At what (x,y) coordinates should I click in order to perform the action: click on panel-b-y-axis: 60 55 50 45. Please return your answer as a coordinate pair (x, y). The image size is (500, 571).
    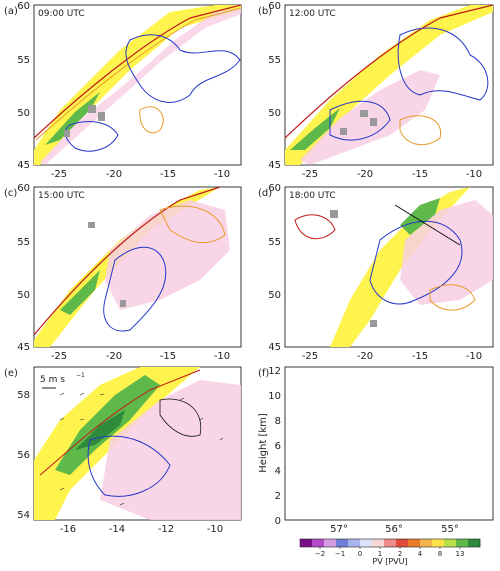
    Looking at the image, I should click on (274, 86).